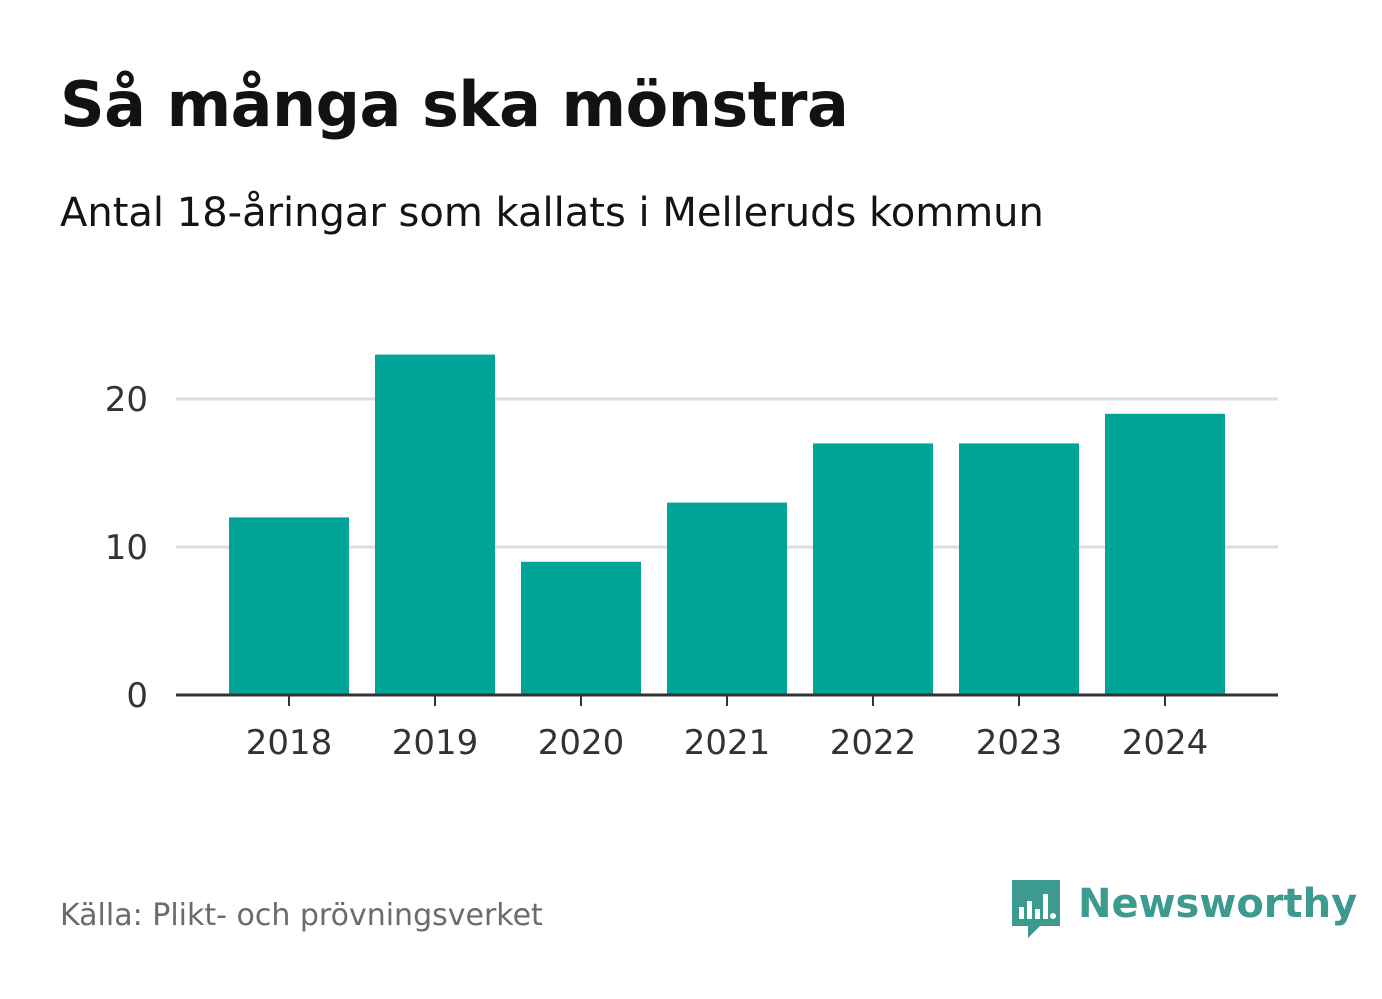  What do you see at coordinates (435, 743) in the screenshot?
I see `x-tick-label: 2019` at bounding box center [435, 743].